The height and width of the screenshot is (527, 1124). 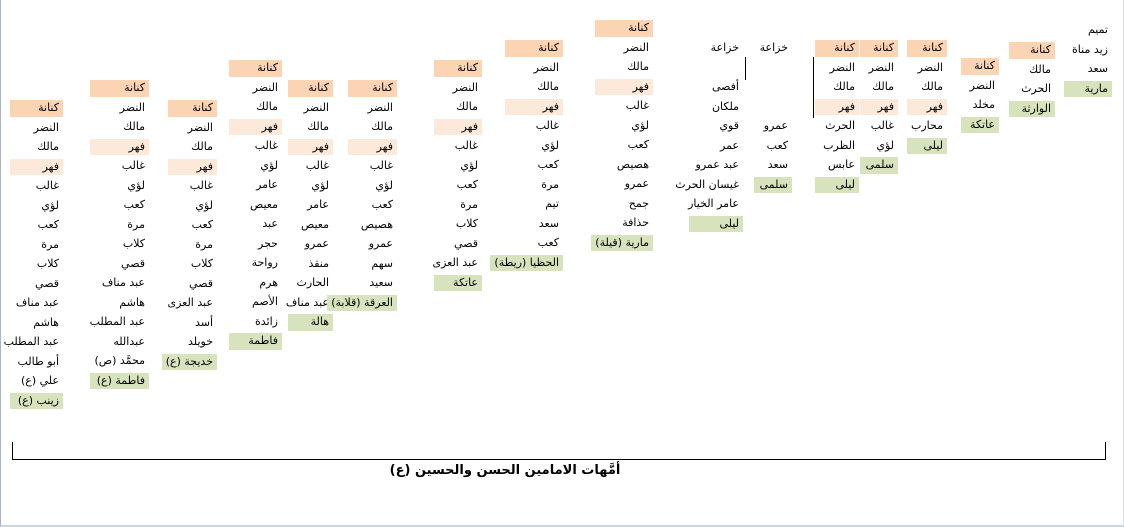 I want to click on lineage-cell: ليلى, so click(x=837, y=184).